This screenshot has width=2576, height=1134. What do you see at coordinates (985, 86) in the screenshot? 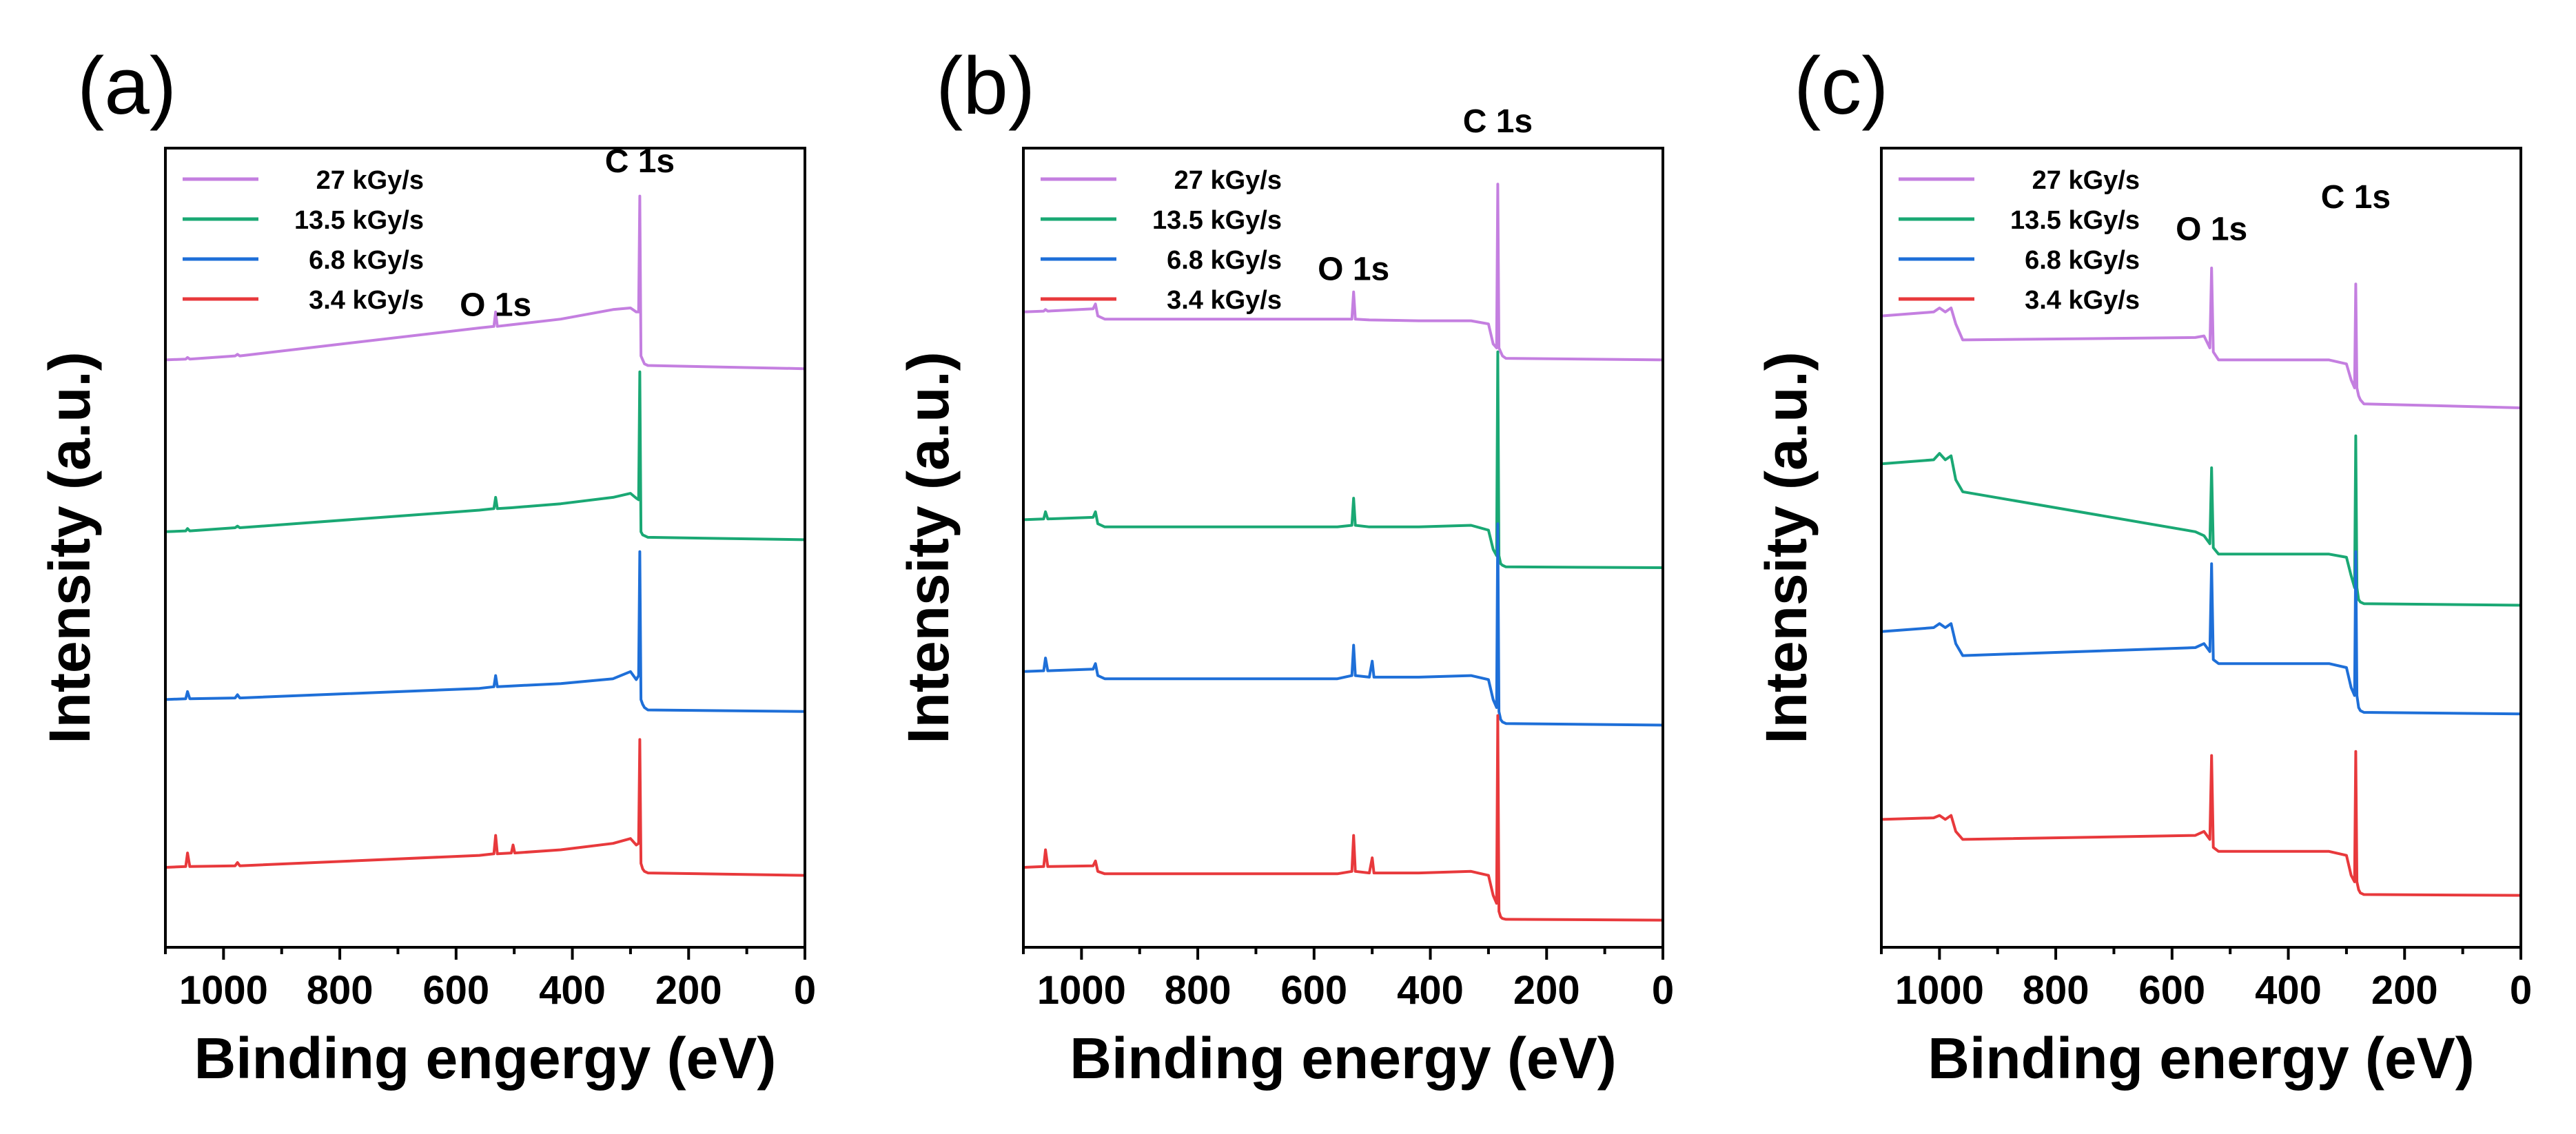
I see `panel-letter: (b)` at bounding box center [985, 86].